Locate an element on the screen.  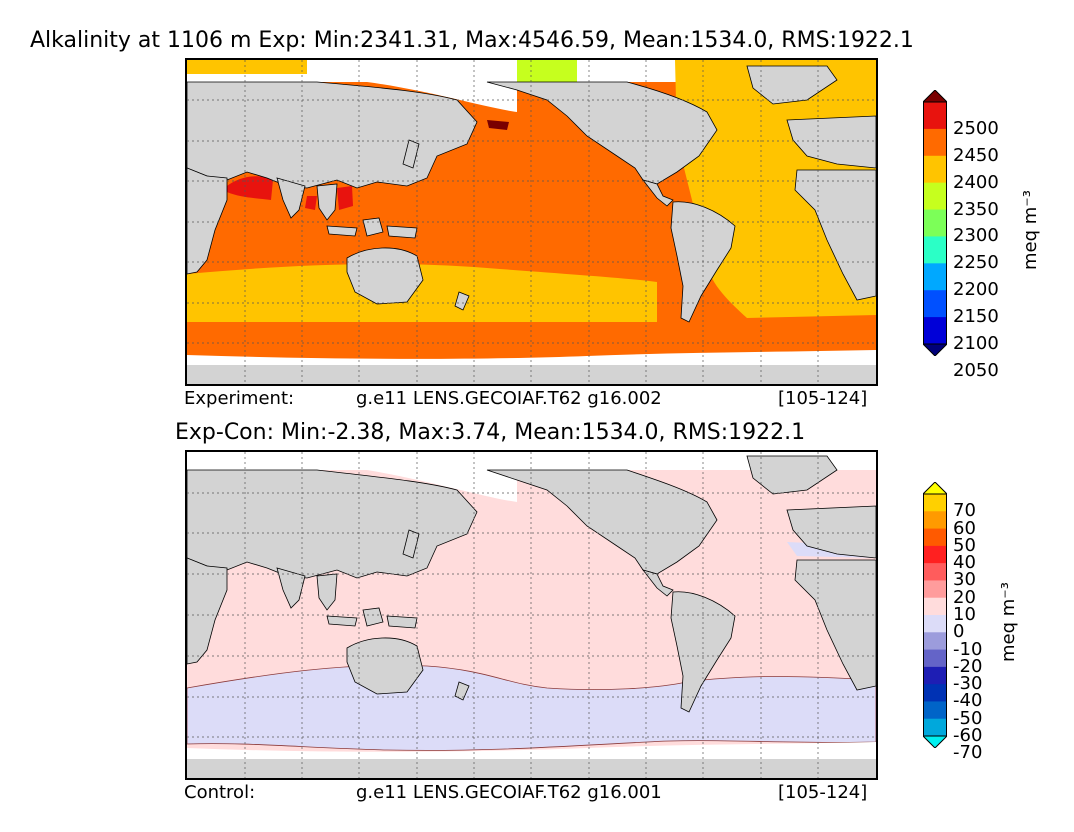
top-colorbar-tick-label: 2050 is located at coordinates (976, 370).